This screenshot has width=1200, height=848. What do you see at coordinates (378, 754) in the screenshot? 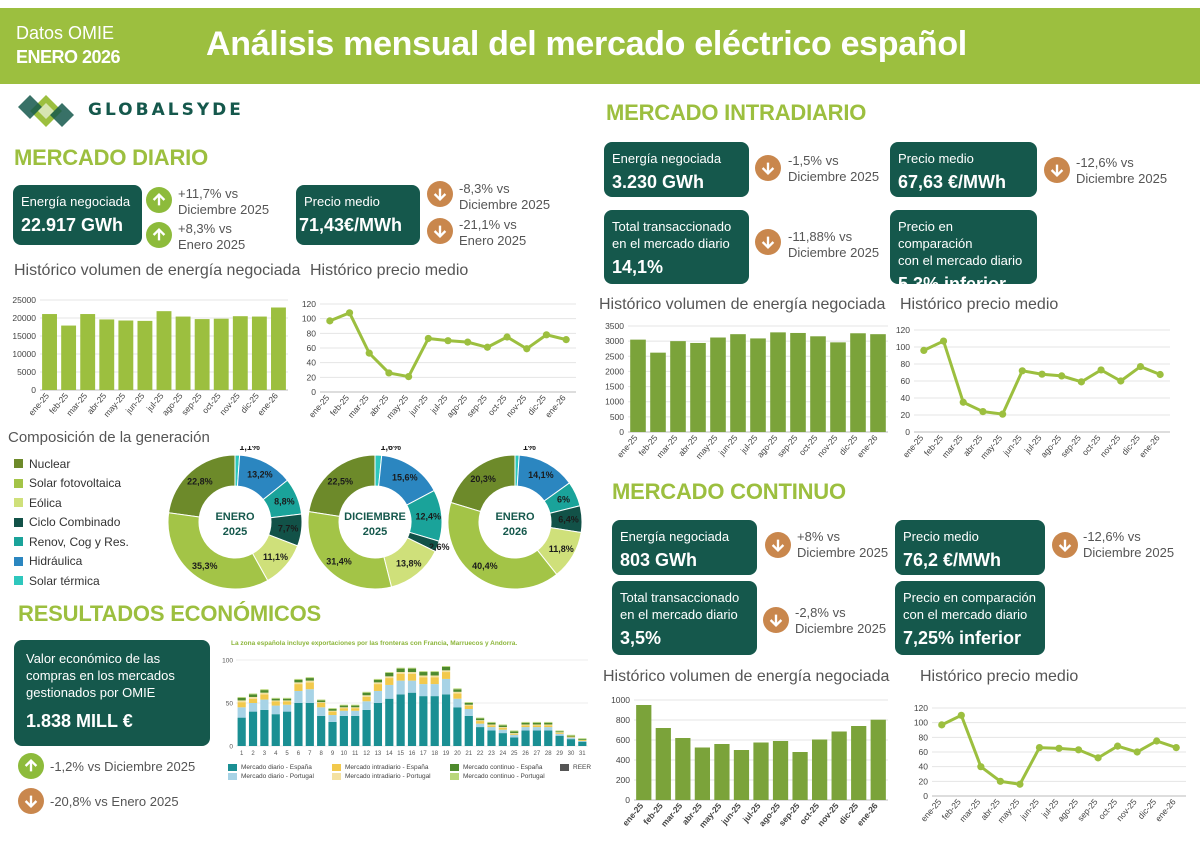
I see `x-tick-label: 13` at bounding box center [378, 754].